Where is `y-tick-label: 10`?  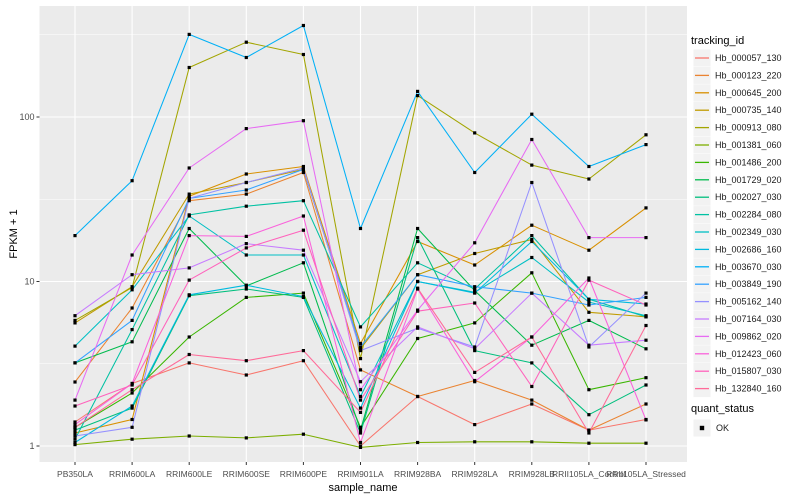
y-tick-label: 10 is located at coordinates (29, 282).